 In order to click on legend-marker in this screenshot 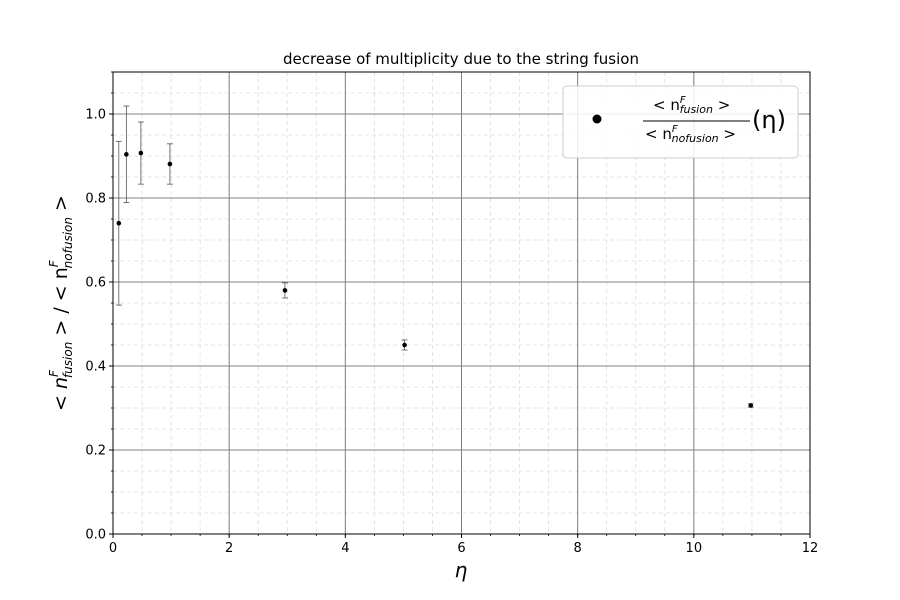, I will do `click(597, 119)`.